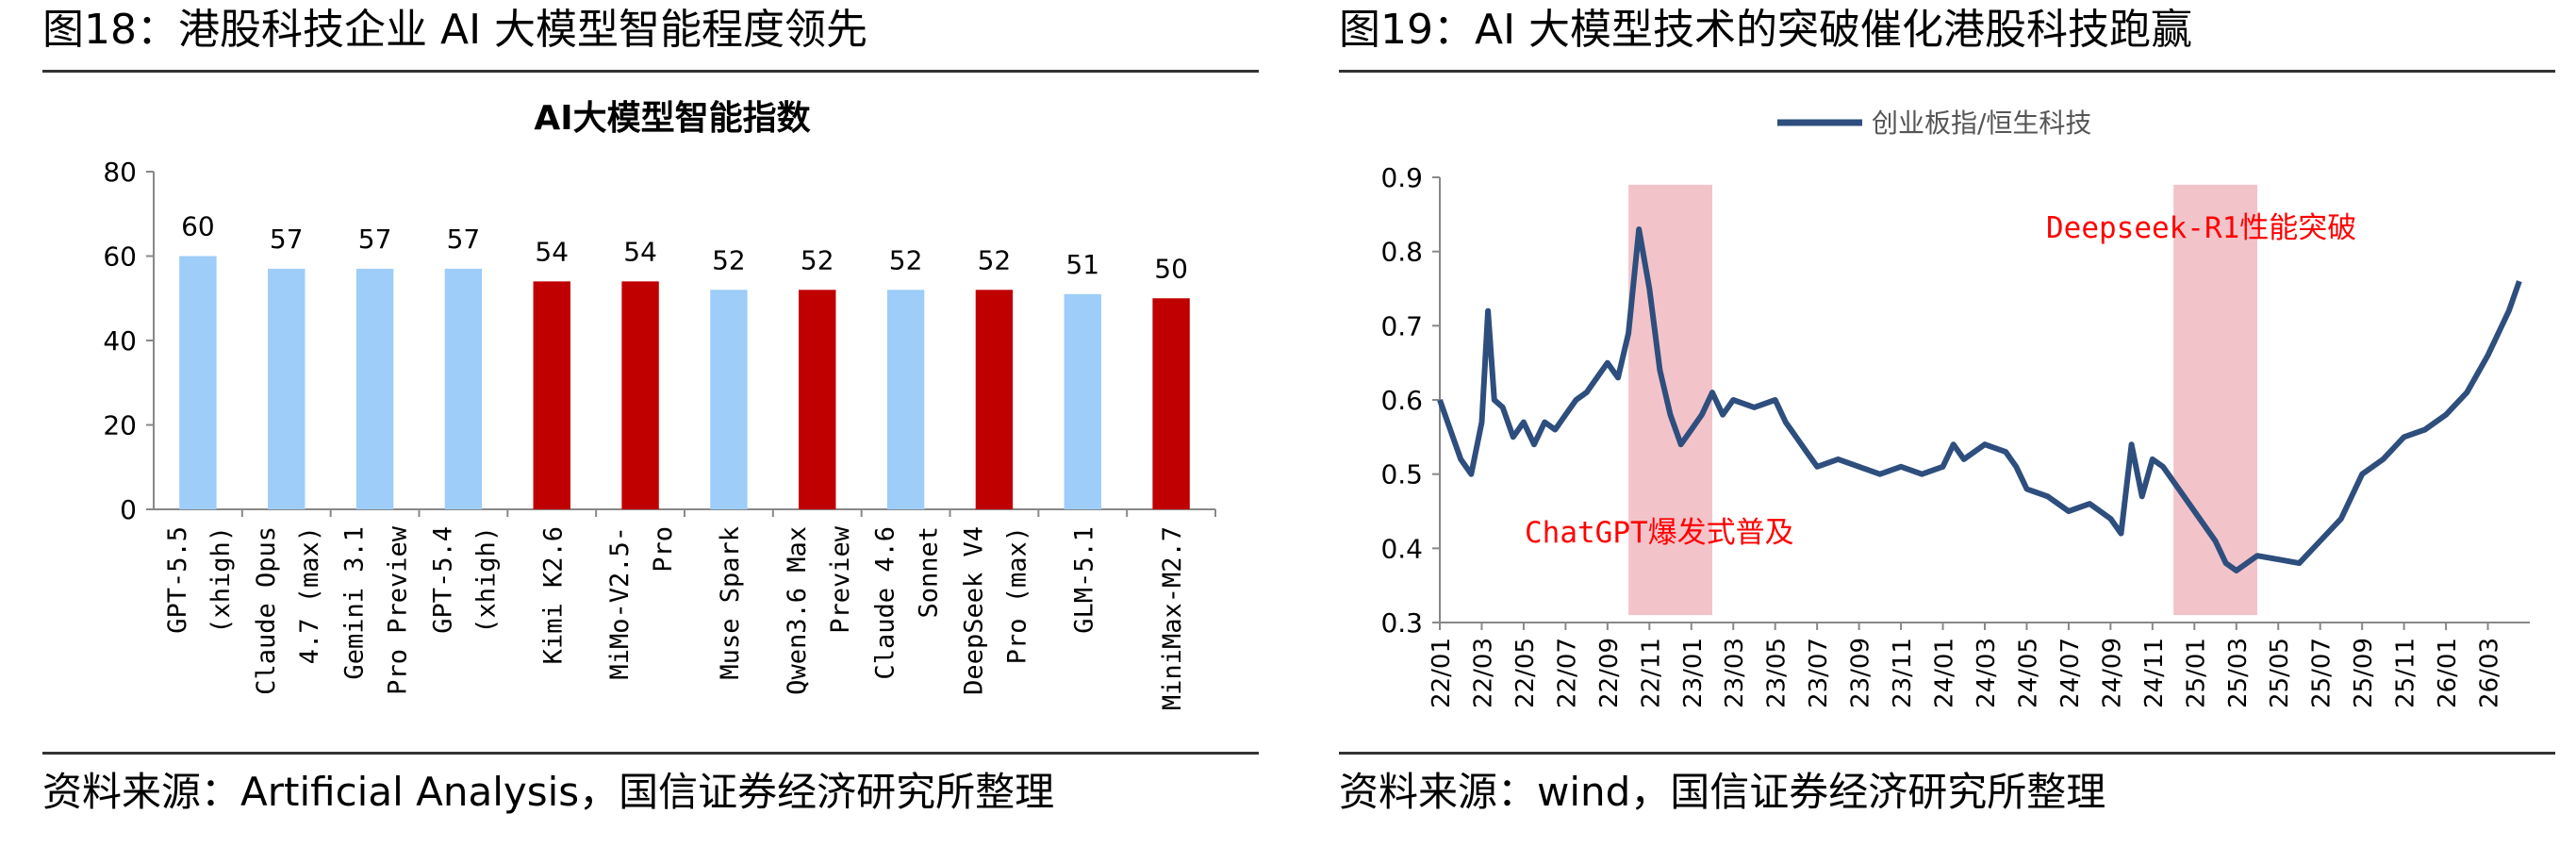 The width and height of the screenshot is (2576, 847). I want to click on x-tick-label: 23/05, so click(1777, 673).